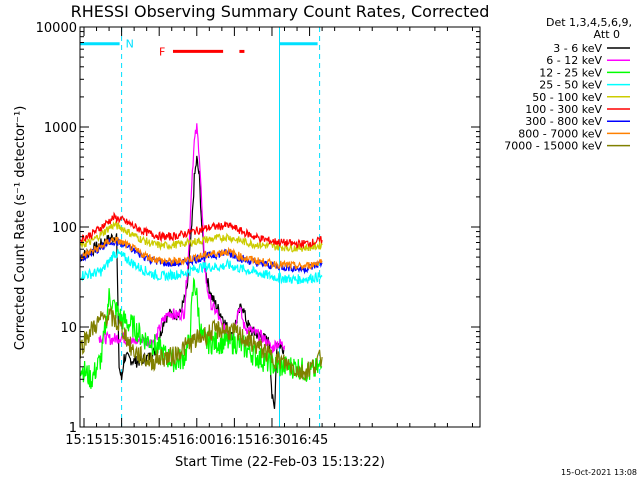  What do you see at coordinates (73, 428) in the screenshot?
I see `y-tick-label: 1` at bounding box center [73, 428].